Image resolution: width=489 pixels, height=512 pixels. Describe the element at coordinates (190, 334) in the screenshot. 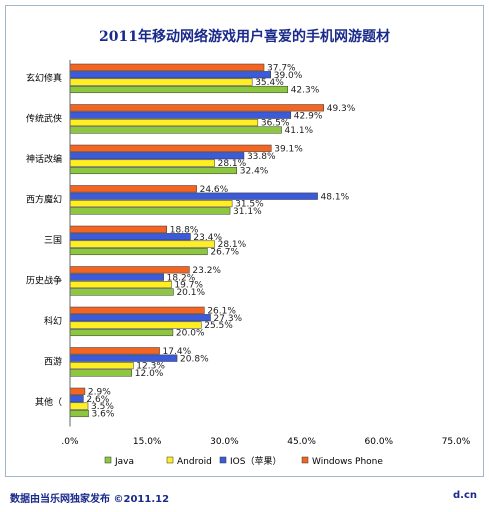

I see `data-label: 20.0%` at that location.